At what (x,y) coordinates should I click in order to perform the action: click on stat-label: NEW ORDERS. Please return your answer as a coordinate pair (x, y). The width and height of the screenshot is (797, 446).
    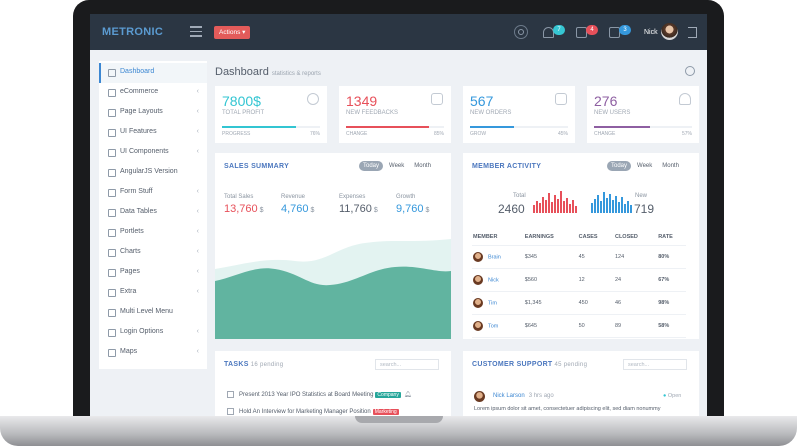
    Looking at the image, I should click on (491, 113).